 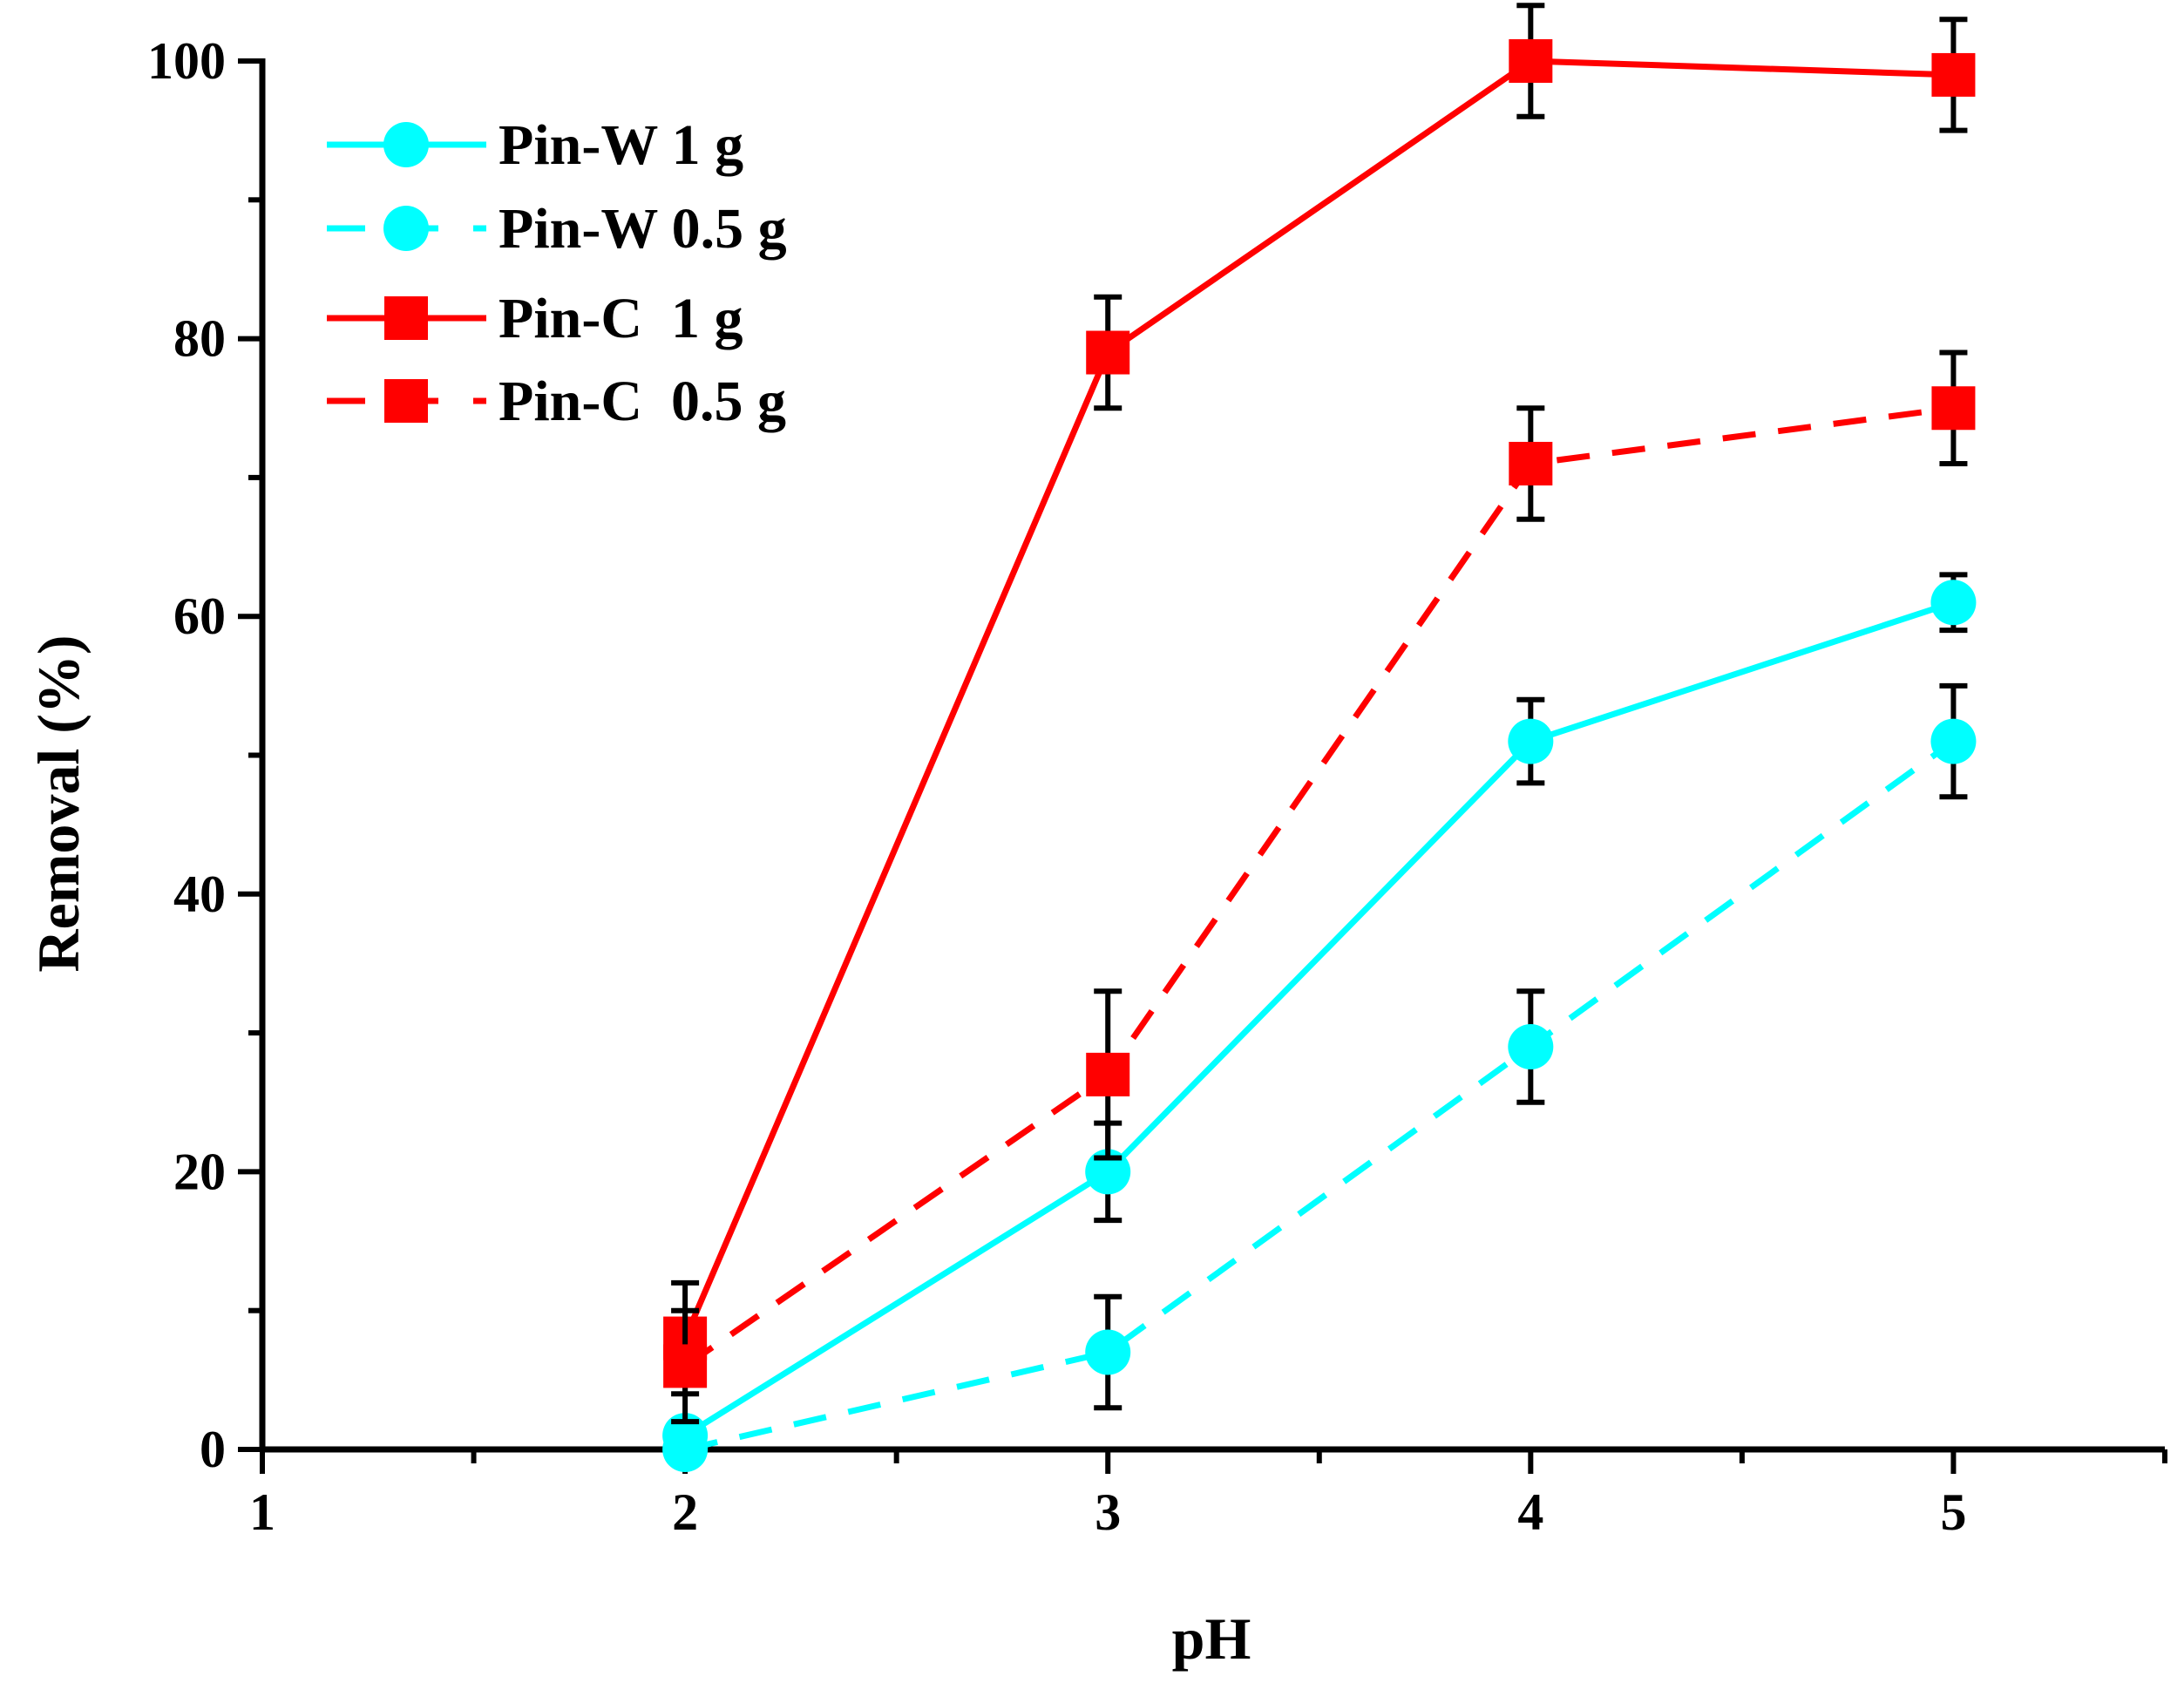 I want to click on x-axis-title: pH, so click(x=1211, y=1639).